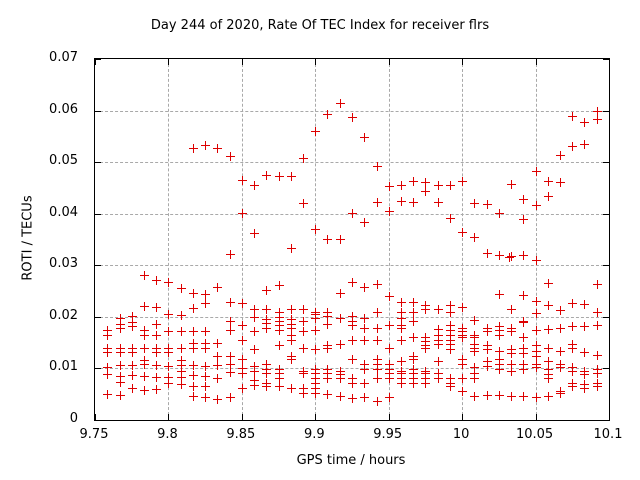 The width and height of the screenshot is (640, 480). What do you see at coordinates (351, 460) in the screenshot?
I see `x-axis-label: GPS time / hours` at bounding box center [351, 460].